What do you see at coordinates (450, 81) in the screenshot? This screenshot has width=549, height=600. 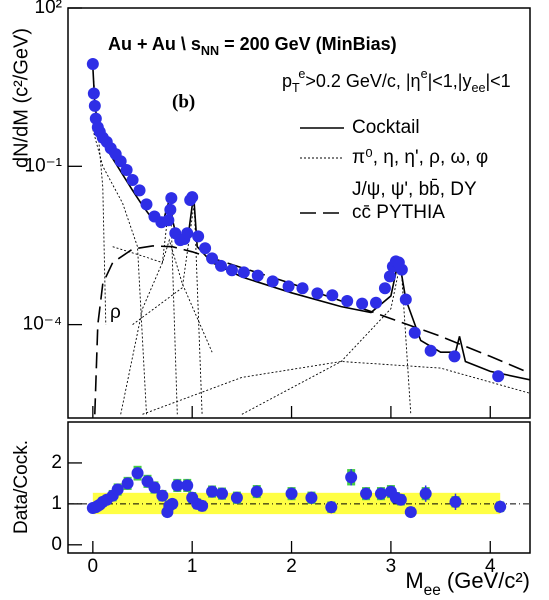 I see `text-part: |<1,|y` at bounding box center [450, 81].